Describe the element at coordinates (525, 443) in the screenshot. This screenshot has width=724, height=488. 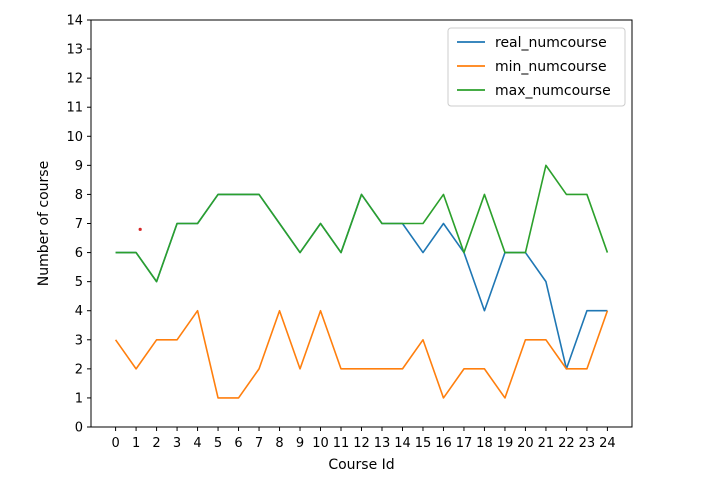
I see `x-tick-label: 20` at that location.